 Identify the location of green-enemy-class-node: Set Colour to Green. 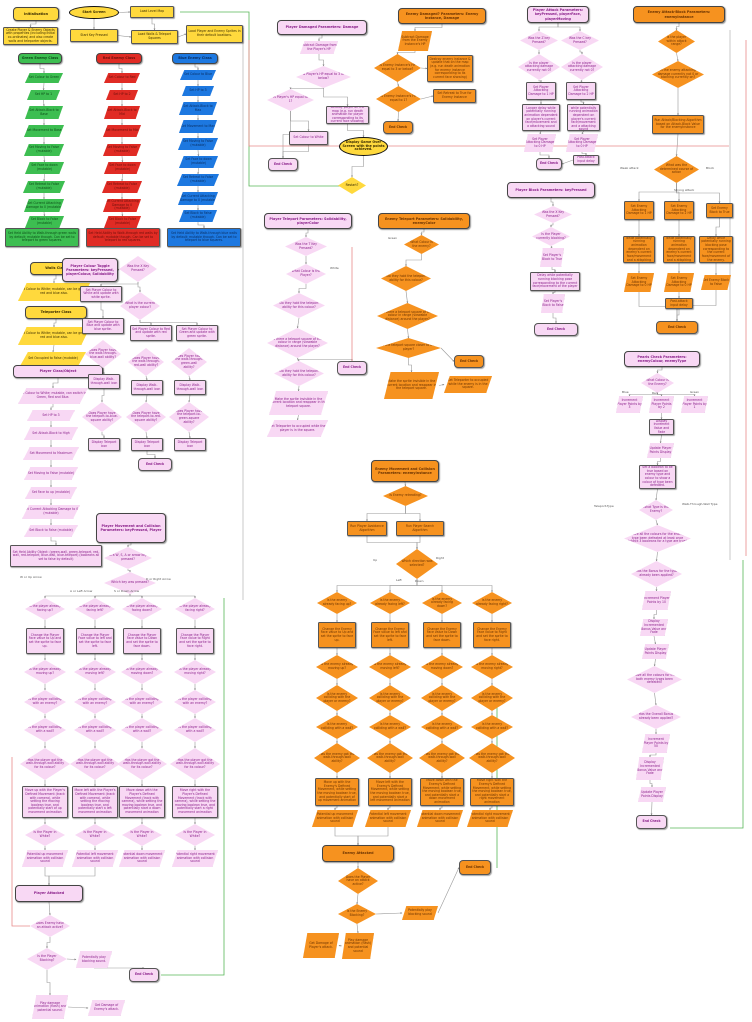
(44, 78).